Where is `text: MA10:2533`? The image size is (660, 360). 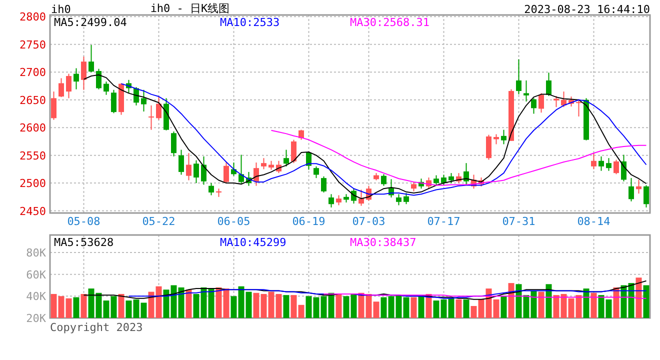 text: MA10:2533 is located at coordinates (250, 22).